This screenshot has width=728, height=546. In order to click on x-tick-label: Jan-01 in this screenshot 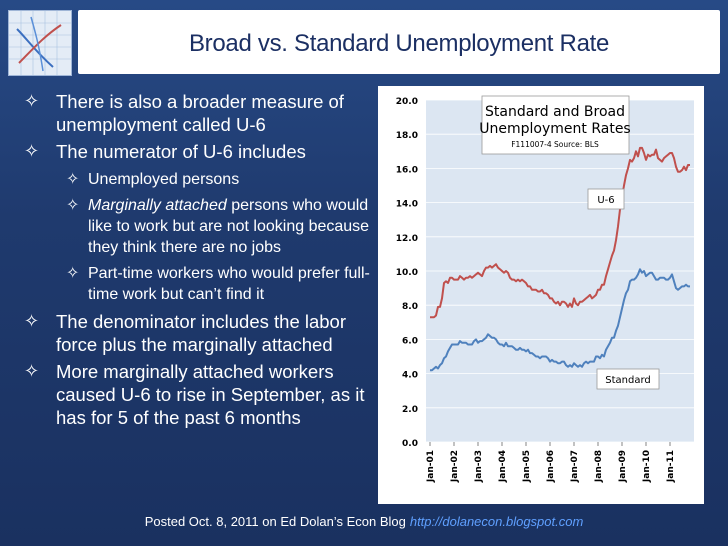, I will do `click(431, 466)`.